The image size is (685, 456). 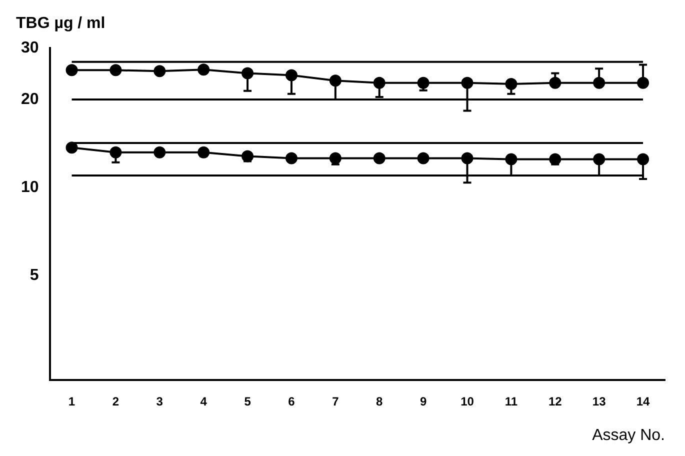 I want to click on x-tick-label: 11, so click(x=511, y=401).